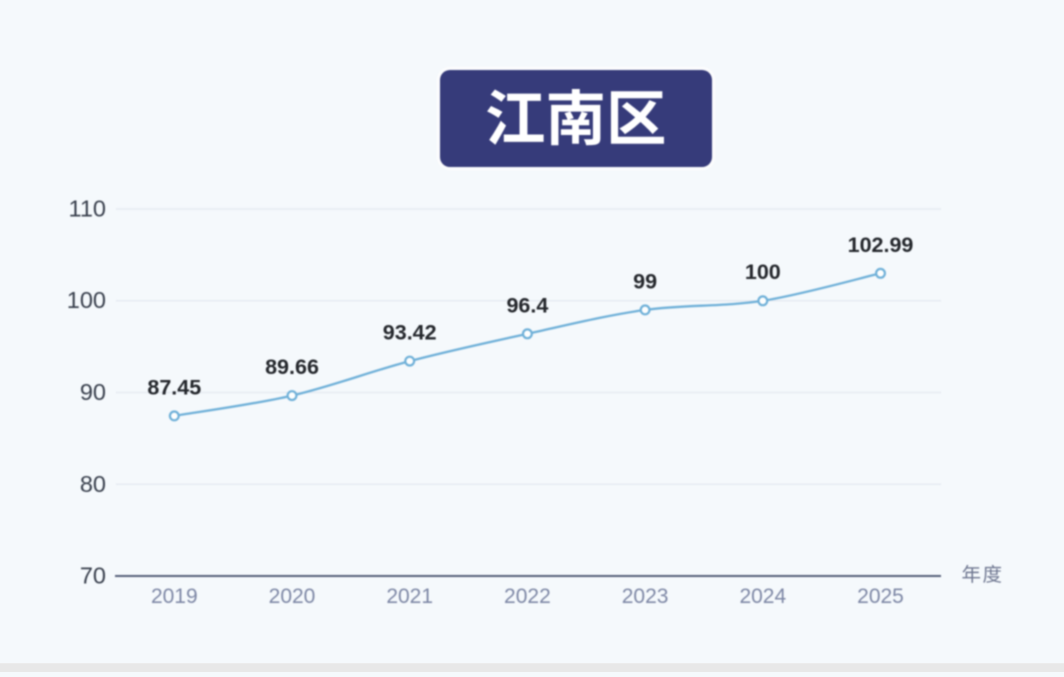 Image resolution: width=1064 pixels, height=677 pixels. What do you see at coordinates (174, 596) in the screenshot?
I see `svg-text: 2019` at bounding box center [174, 596].